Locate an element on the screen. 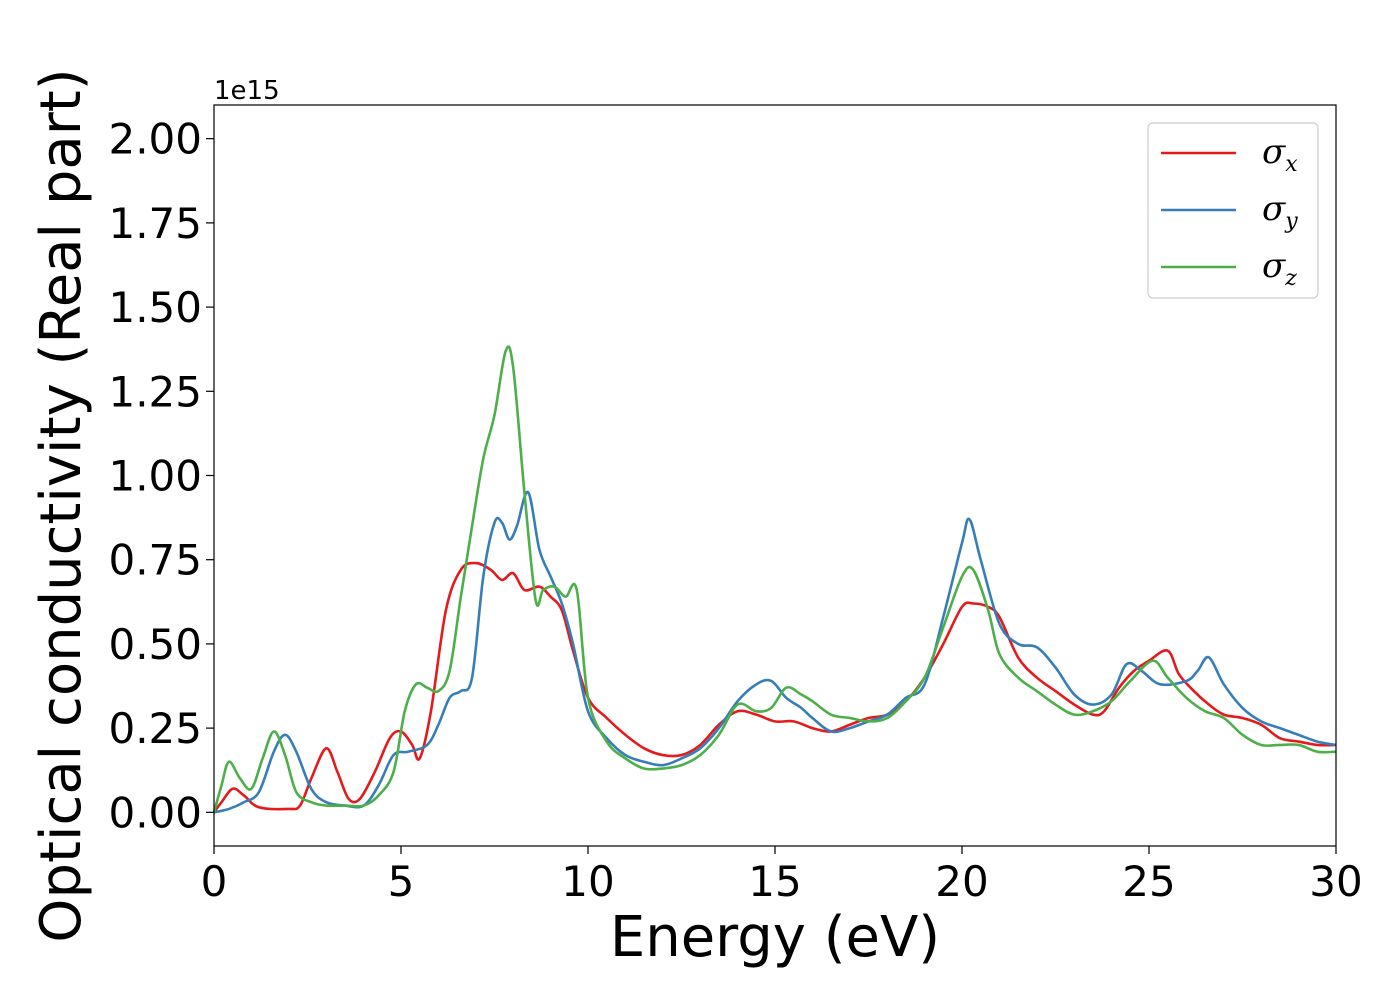 This screenshot has width=1400, height=1000. y-tick-label: 0.25 is located at coordinates (155, 728).